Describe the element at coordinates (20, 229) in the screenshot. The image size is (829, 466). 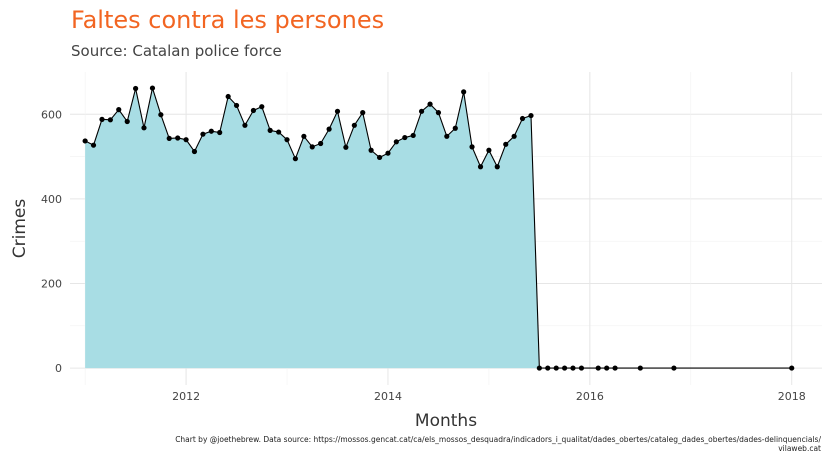
I see `y-axis-label: Crimes` at that location.